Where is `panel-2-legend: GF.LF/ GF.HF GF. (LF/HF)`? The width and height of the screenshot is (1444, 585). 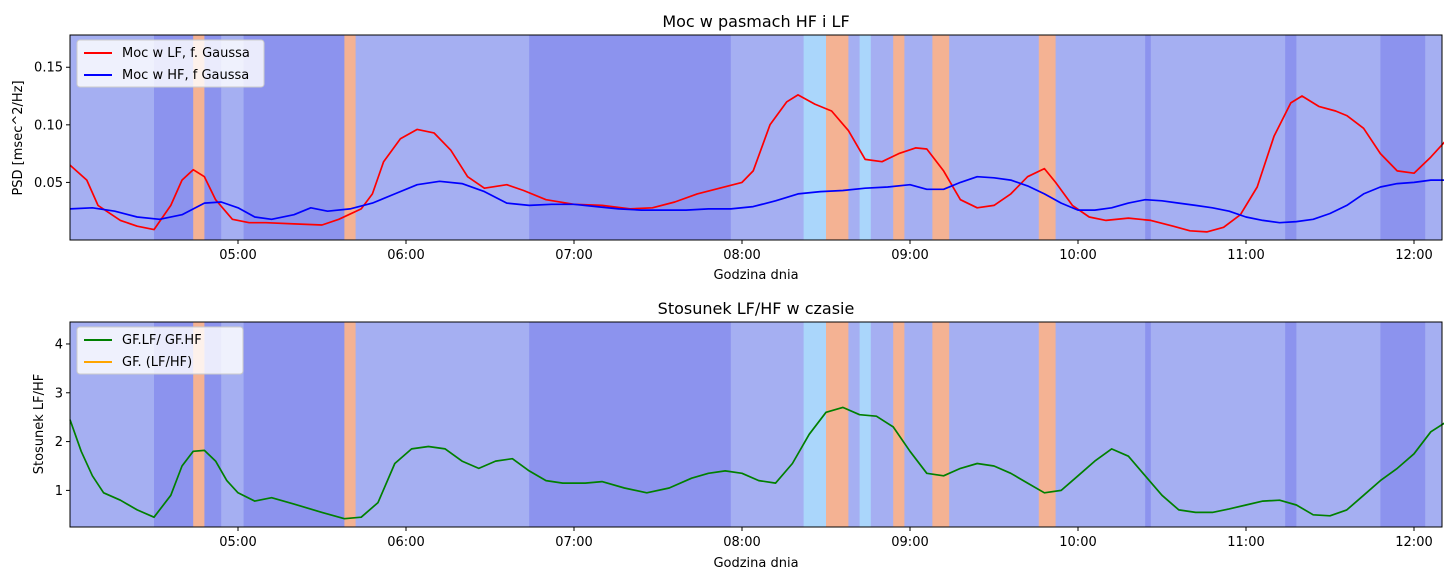 panel-2-legend: GF.LF/ GF.HF GF. (LF/HF) is located at coordinates (160, 350).